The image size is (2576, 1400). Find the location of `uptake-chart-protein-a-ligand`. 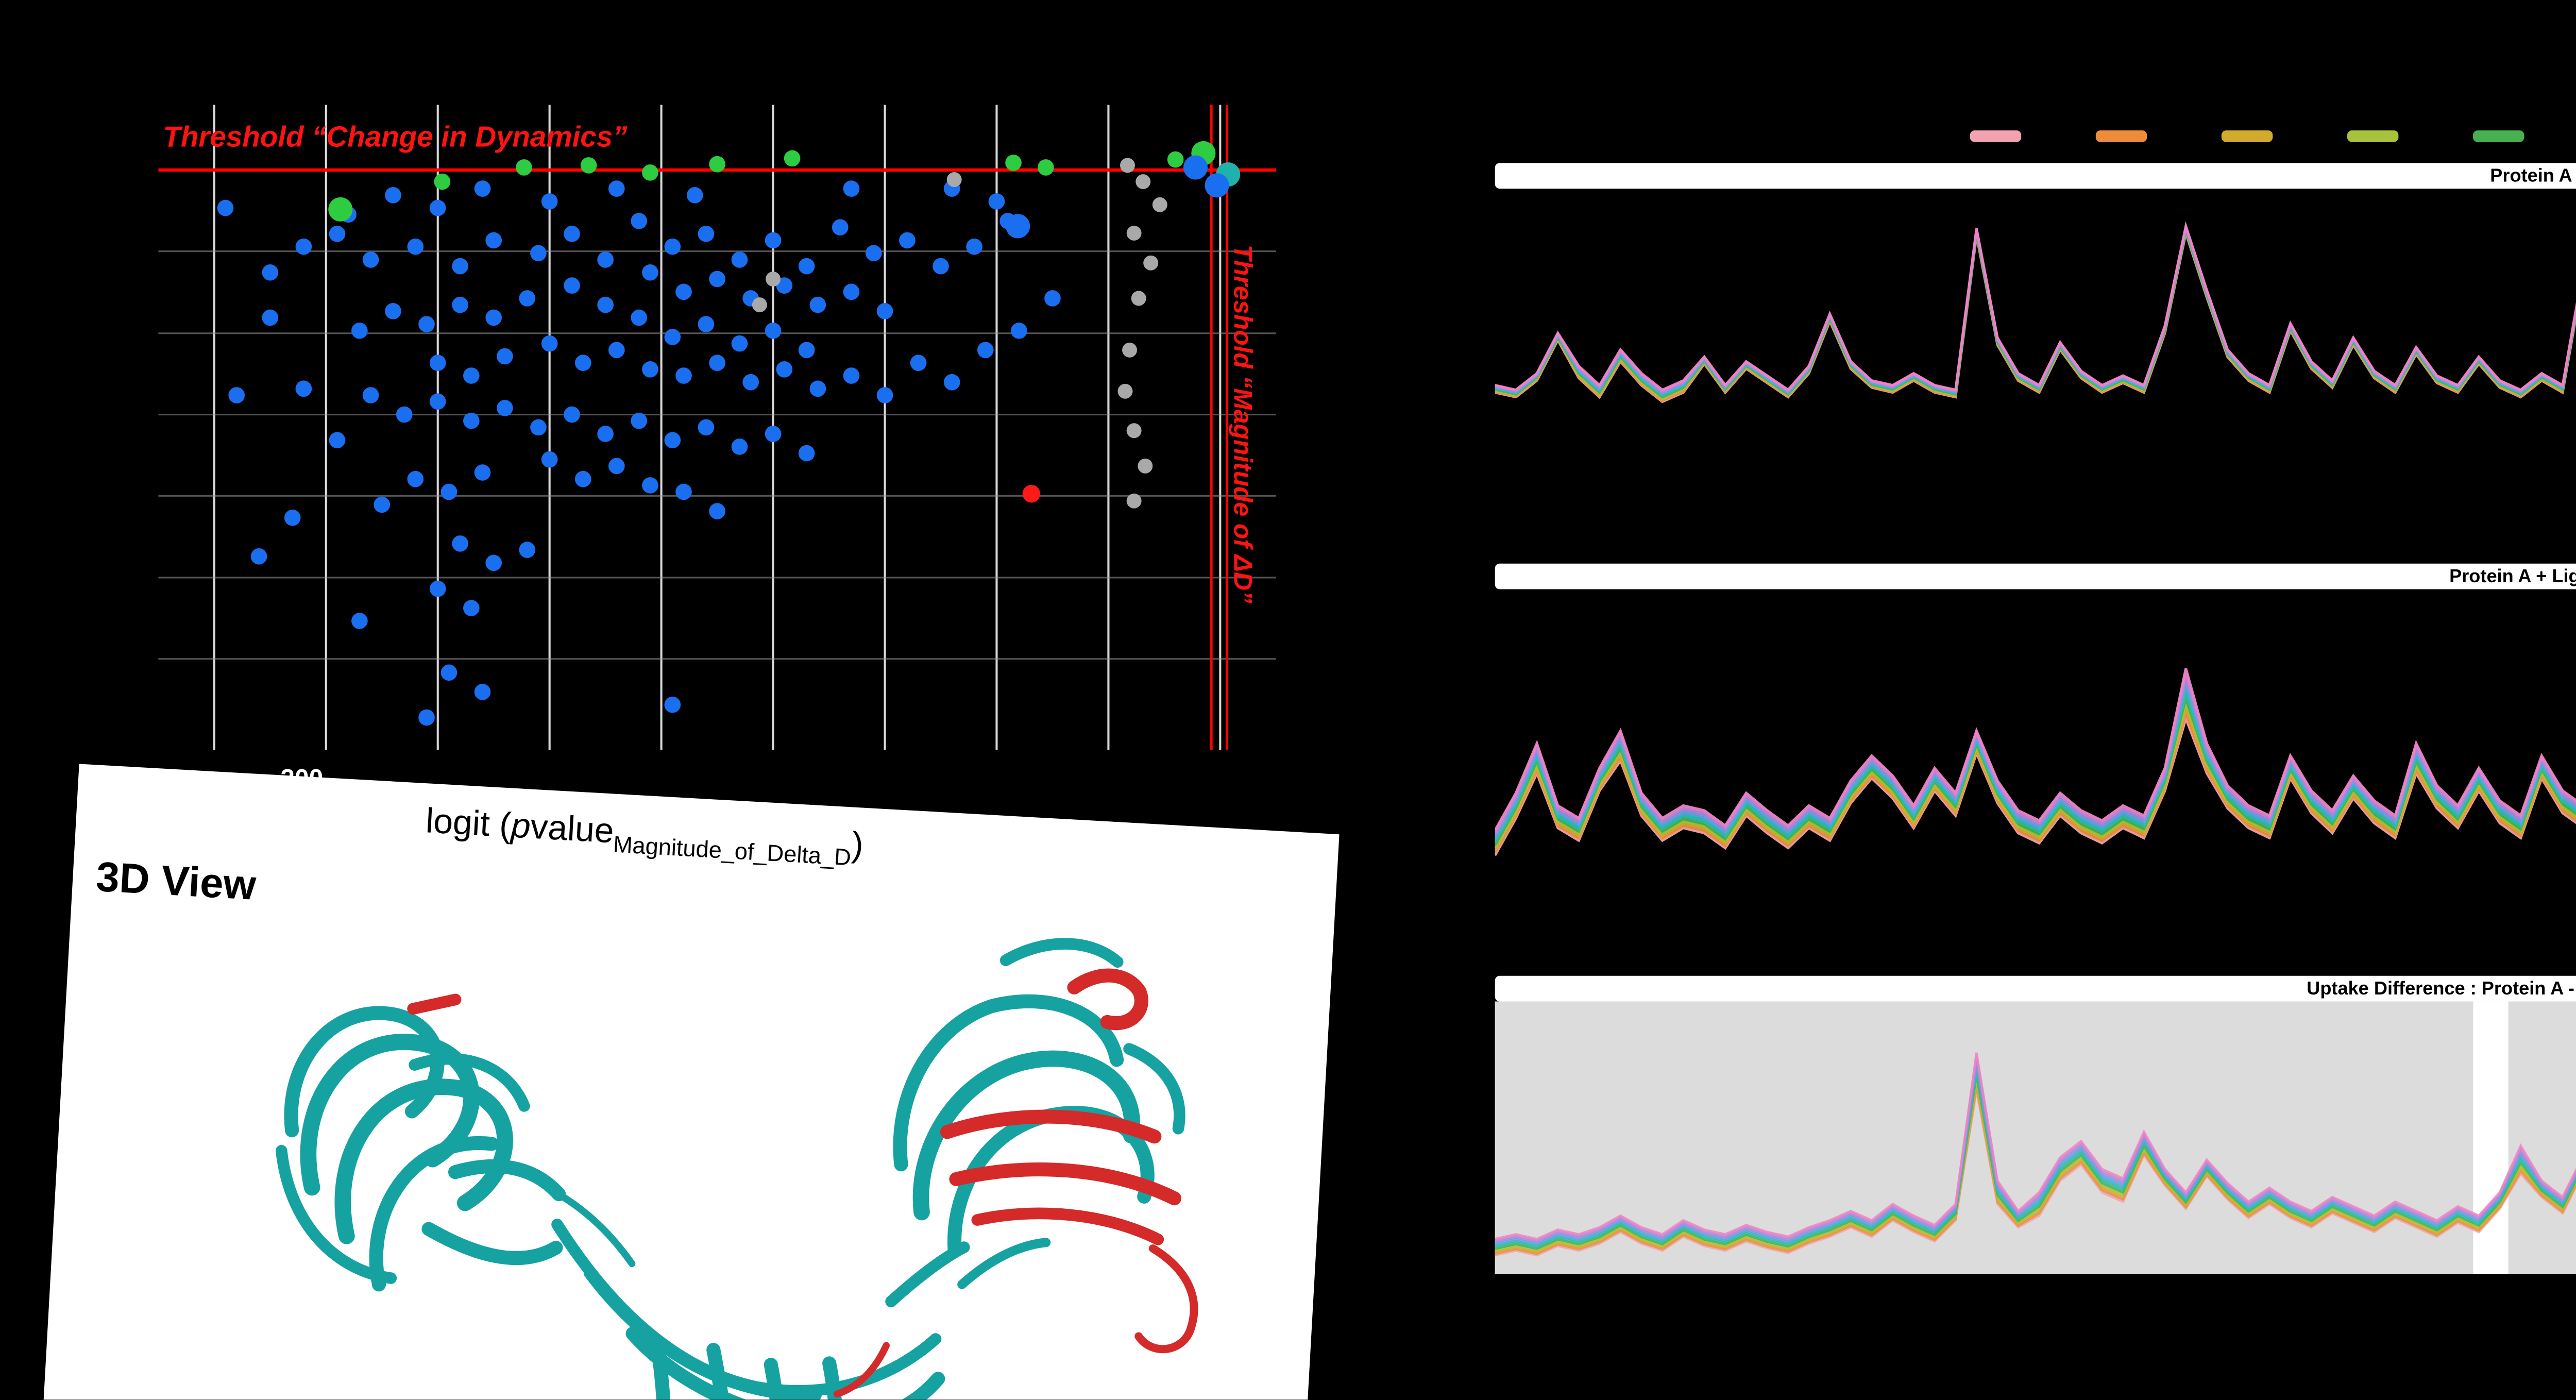

uptake-chart-protein-a-ligand is located at coordinates (2035, 760).